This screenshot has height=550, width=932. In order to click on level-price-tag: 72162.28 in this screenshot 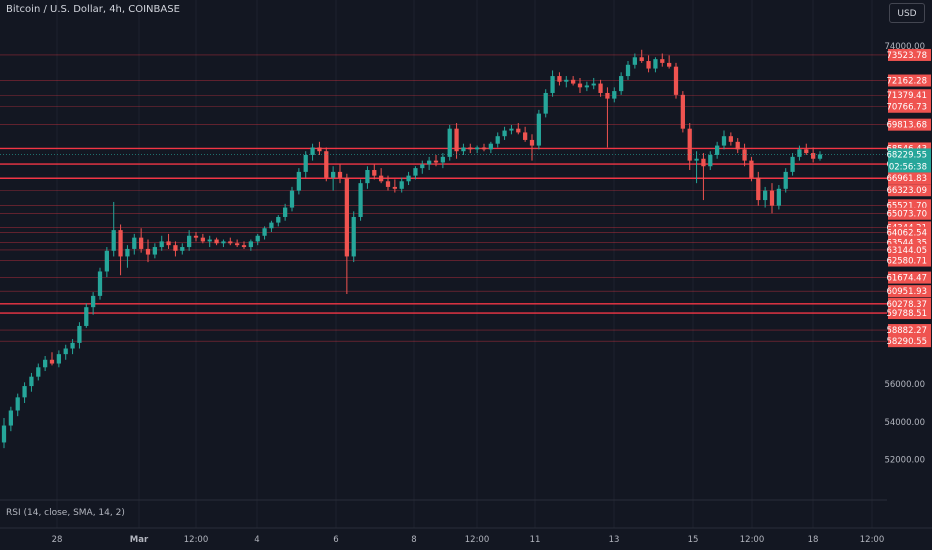, I will do `click(908, 80)`.